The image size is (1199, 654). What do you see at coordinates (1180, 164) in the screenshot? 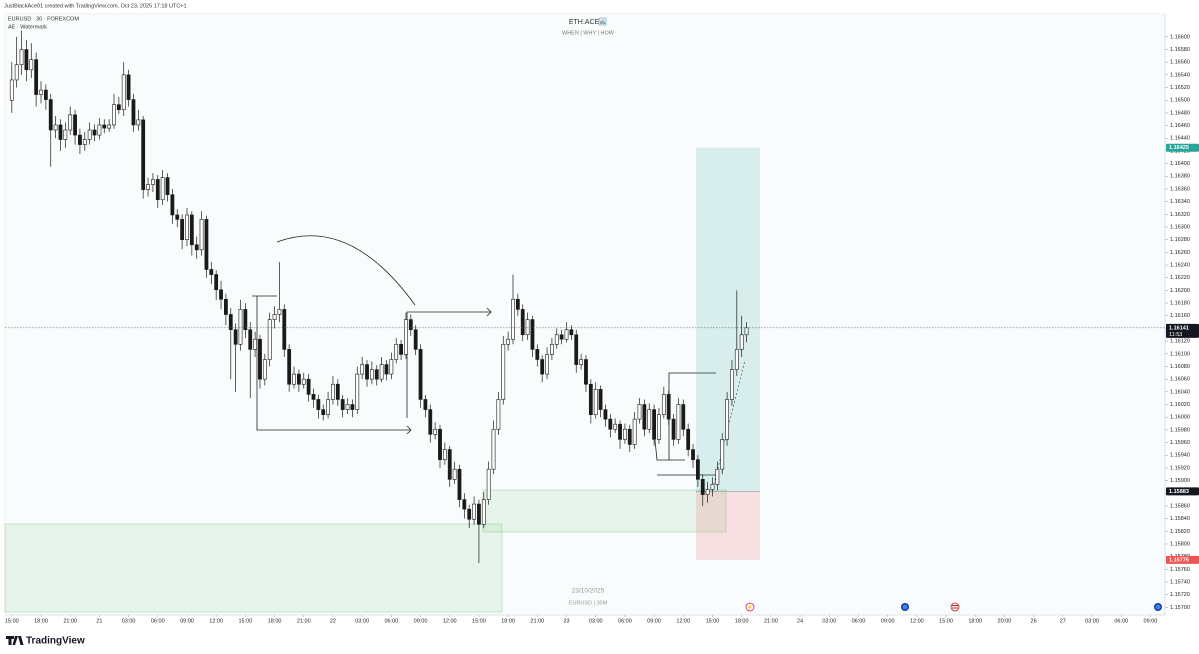
I see `y-tick-label: 1.16400` at bounding box center [1180, 164].